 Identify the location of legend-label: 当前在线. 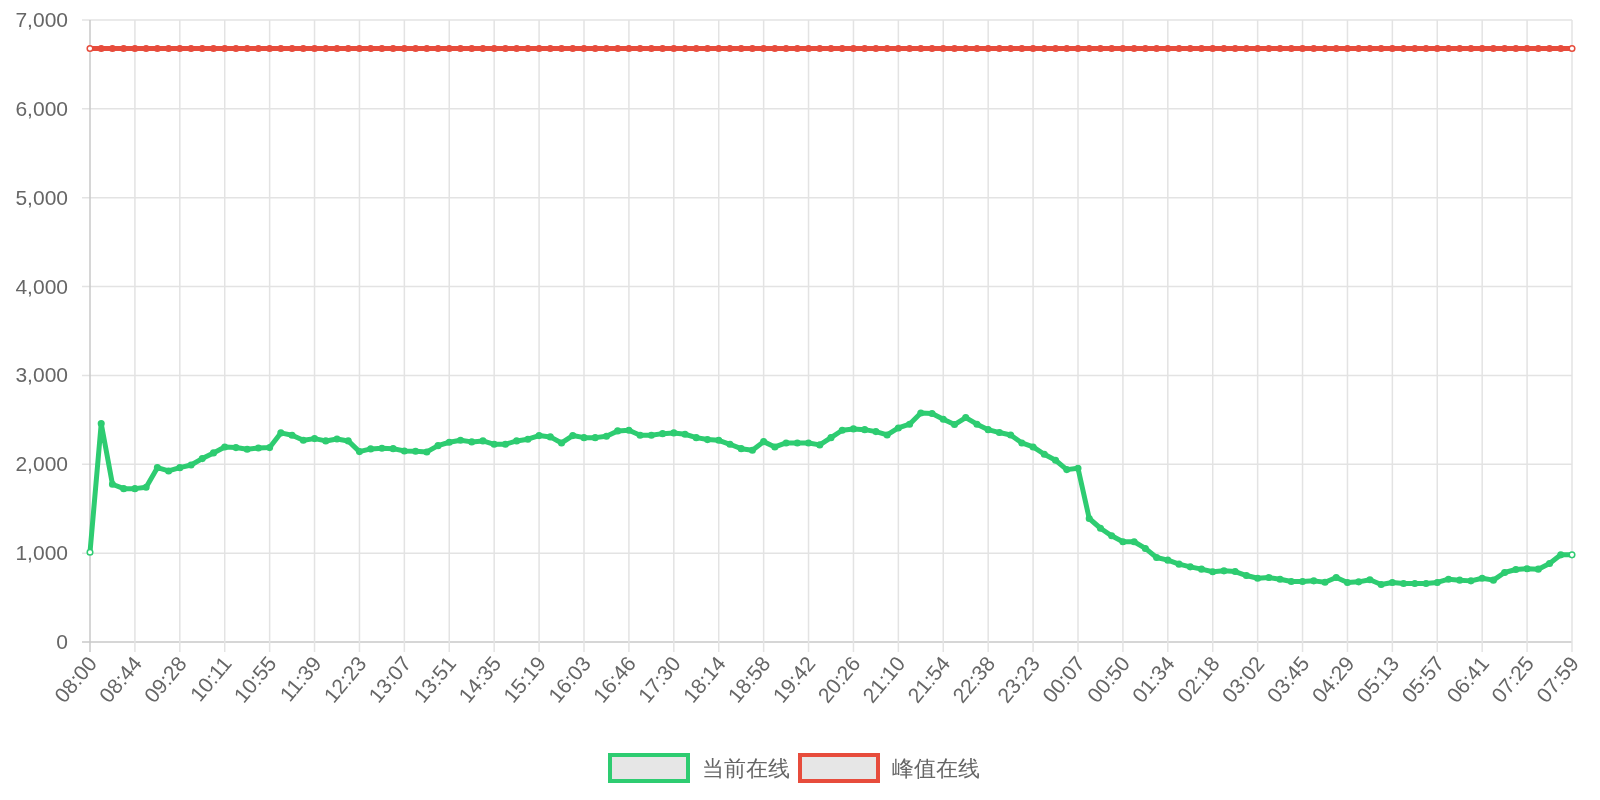
(746, 768).